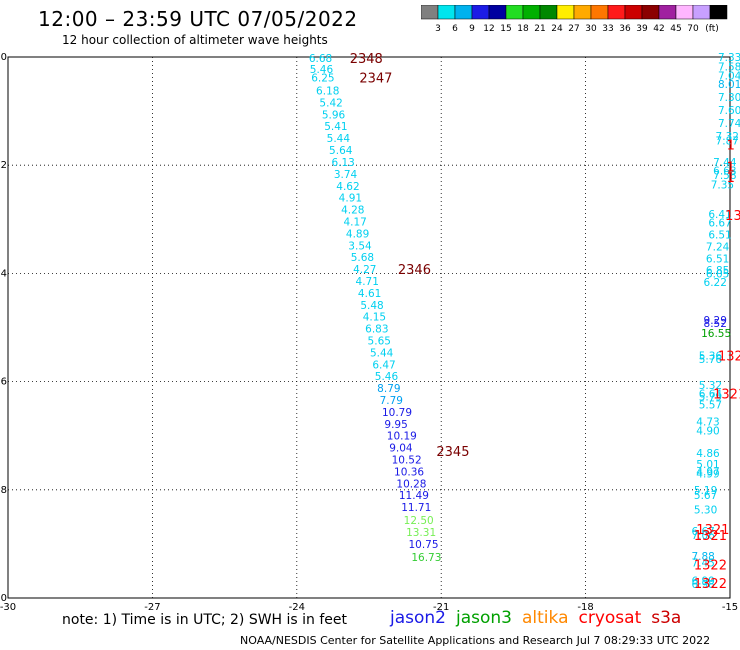  Describe the element at coordinates (369, 294) in the screenshot. I see `swh-value-label: 4.61` at that location.